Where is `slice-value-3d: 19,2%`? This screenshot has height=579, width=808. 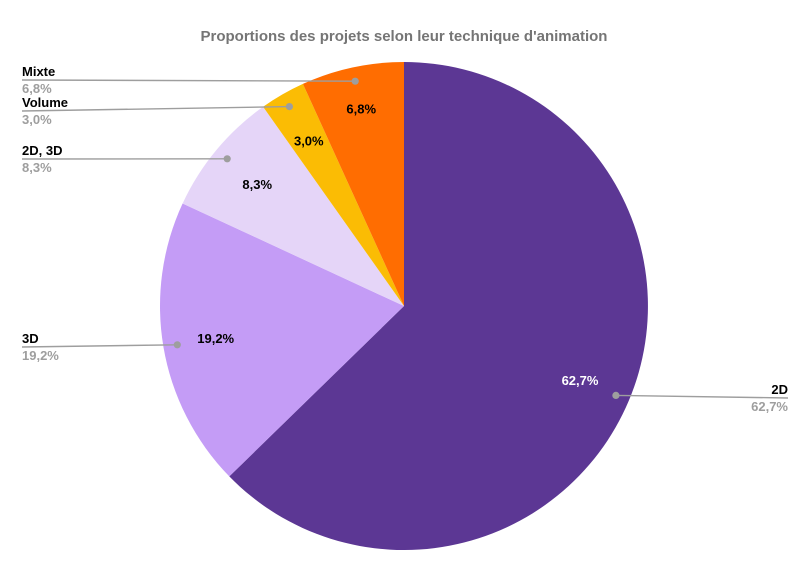 slice-value-3d: 19,2% is located at coordinates (215, 338).